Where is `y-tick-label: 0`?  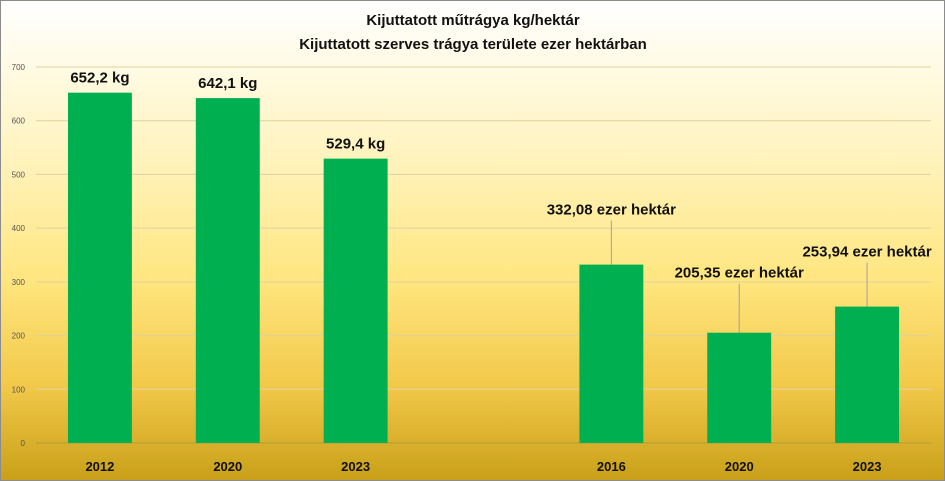 y-tick-label: 0 is located at coordinates (23, 443).